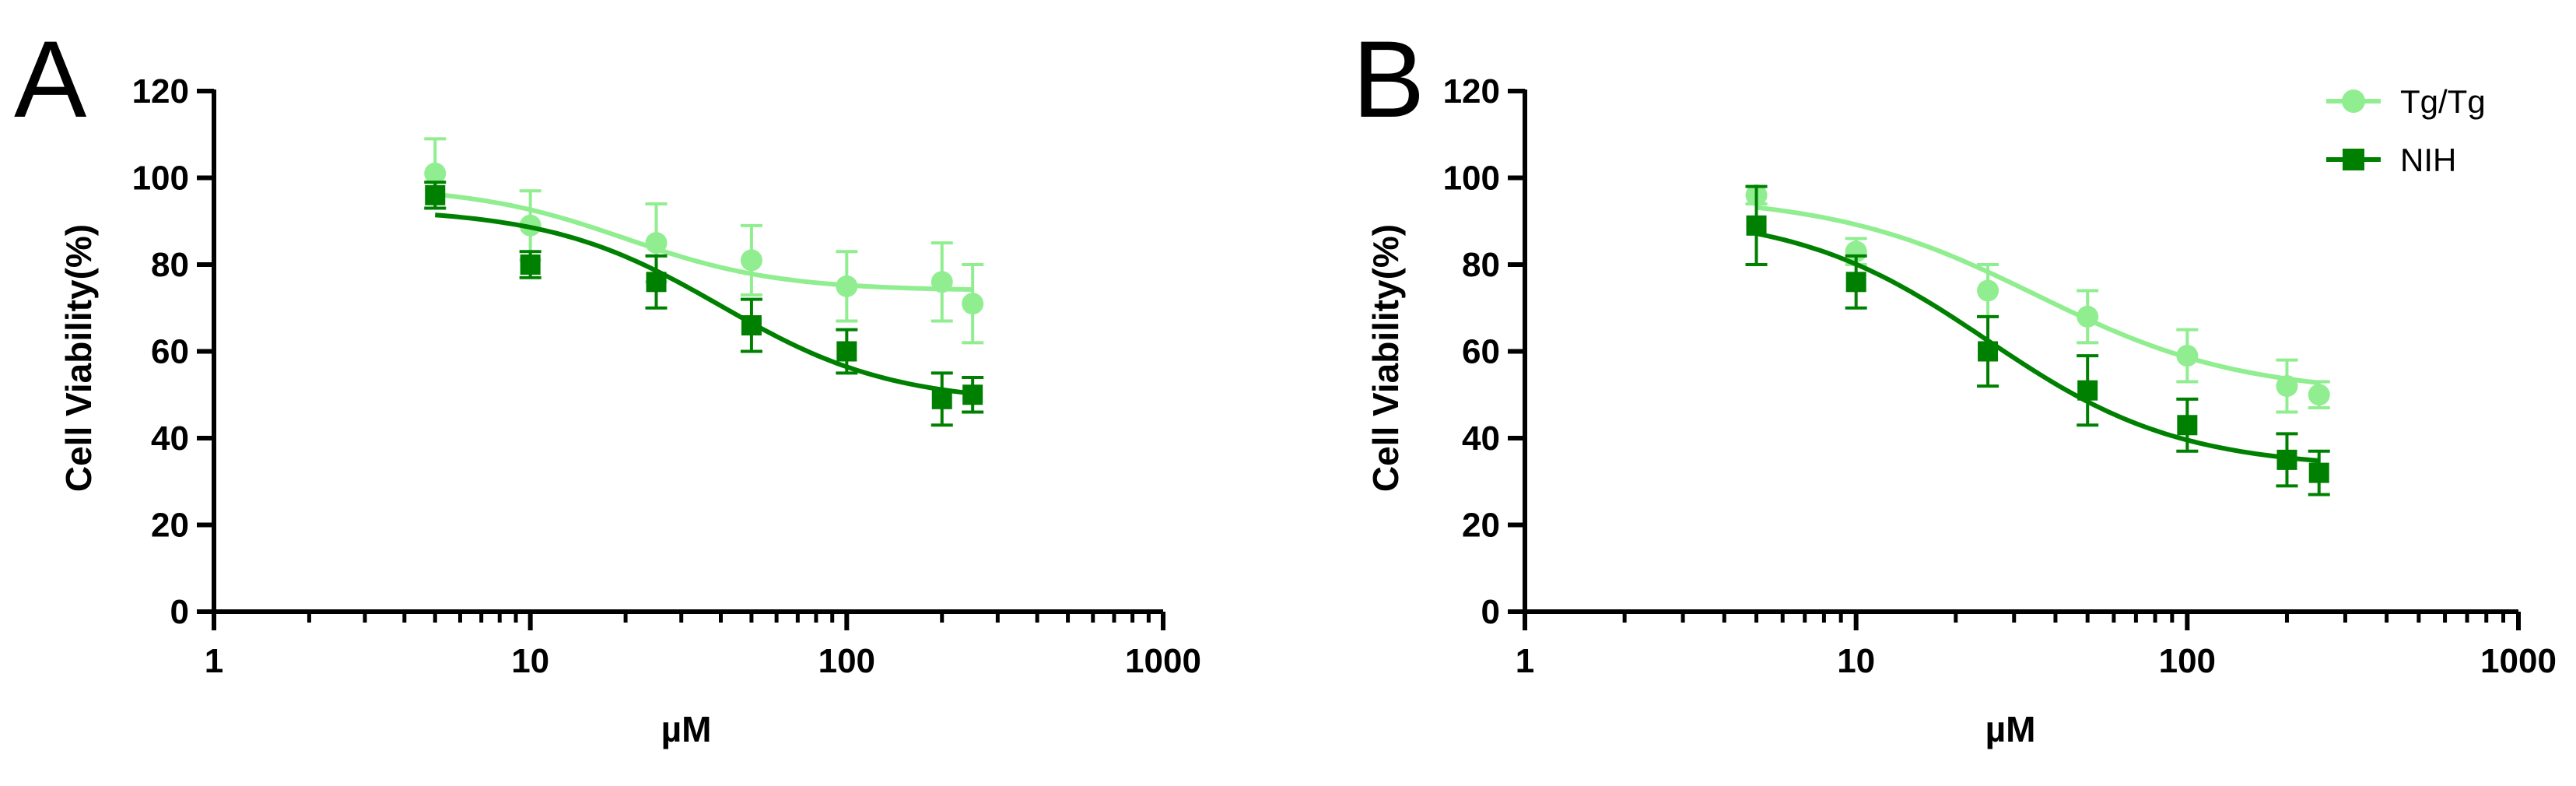 This screenshot has height=786, width=2576. Describe the element at coordinates (686, 729) in the screenshot. I see `panel-a-x-axis-title: µM` at that location.